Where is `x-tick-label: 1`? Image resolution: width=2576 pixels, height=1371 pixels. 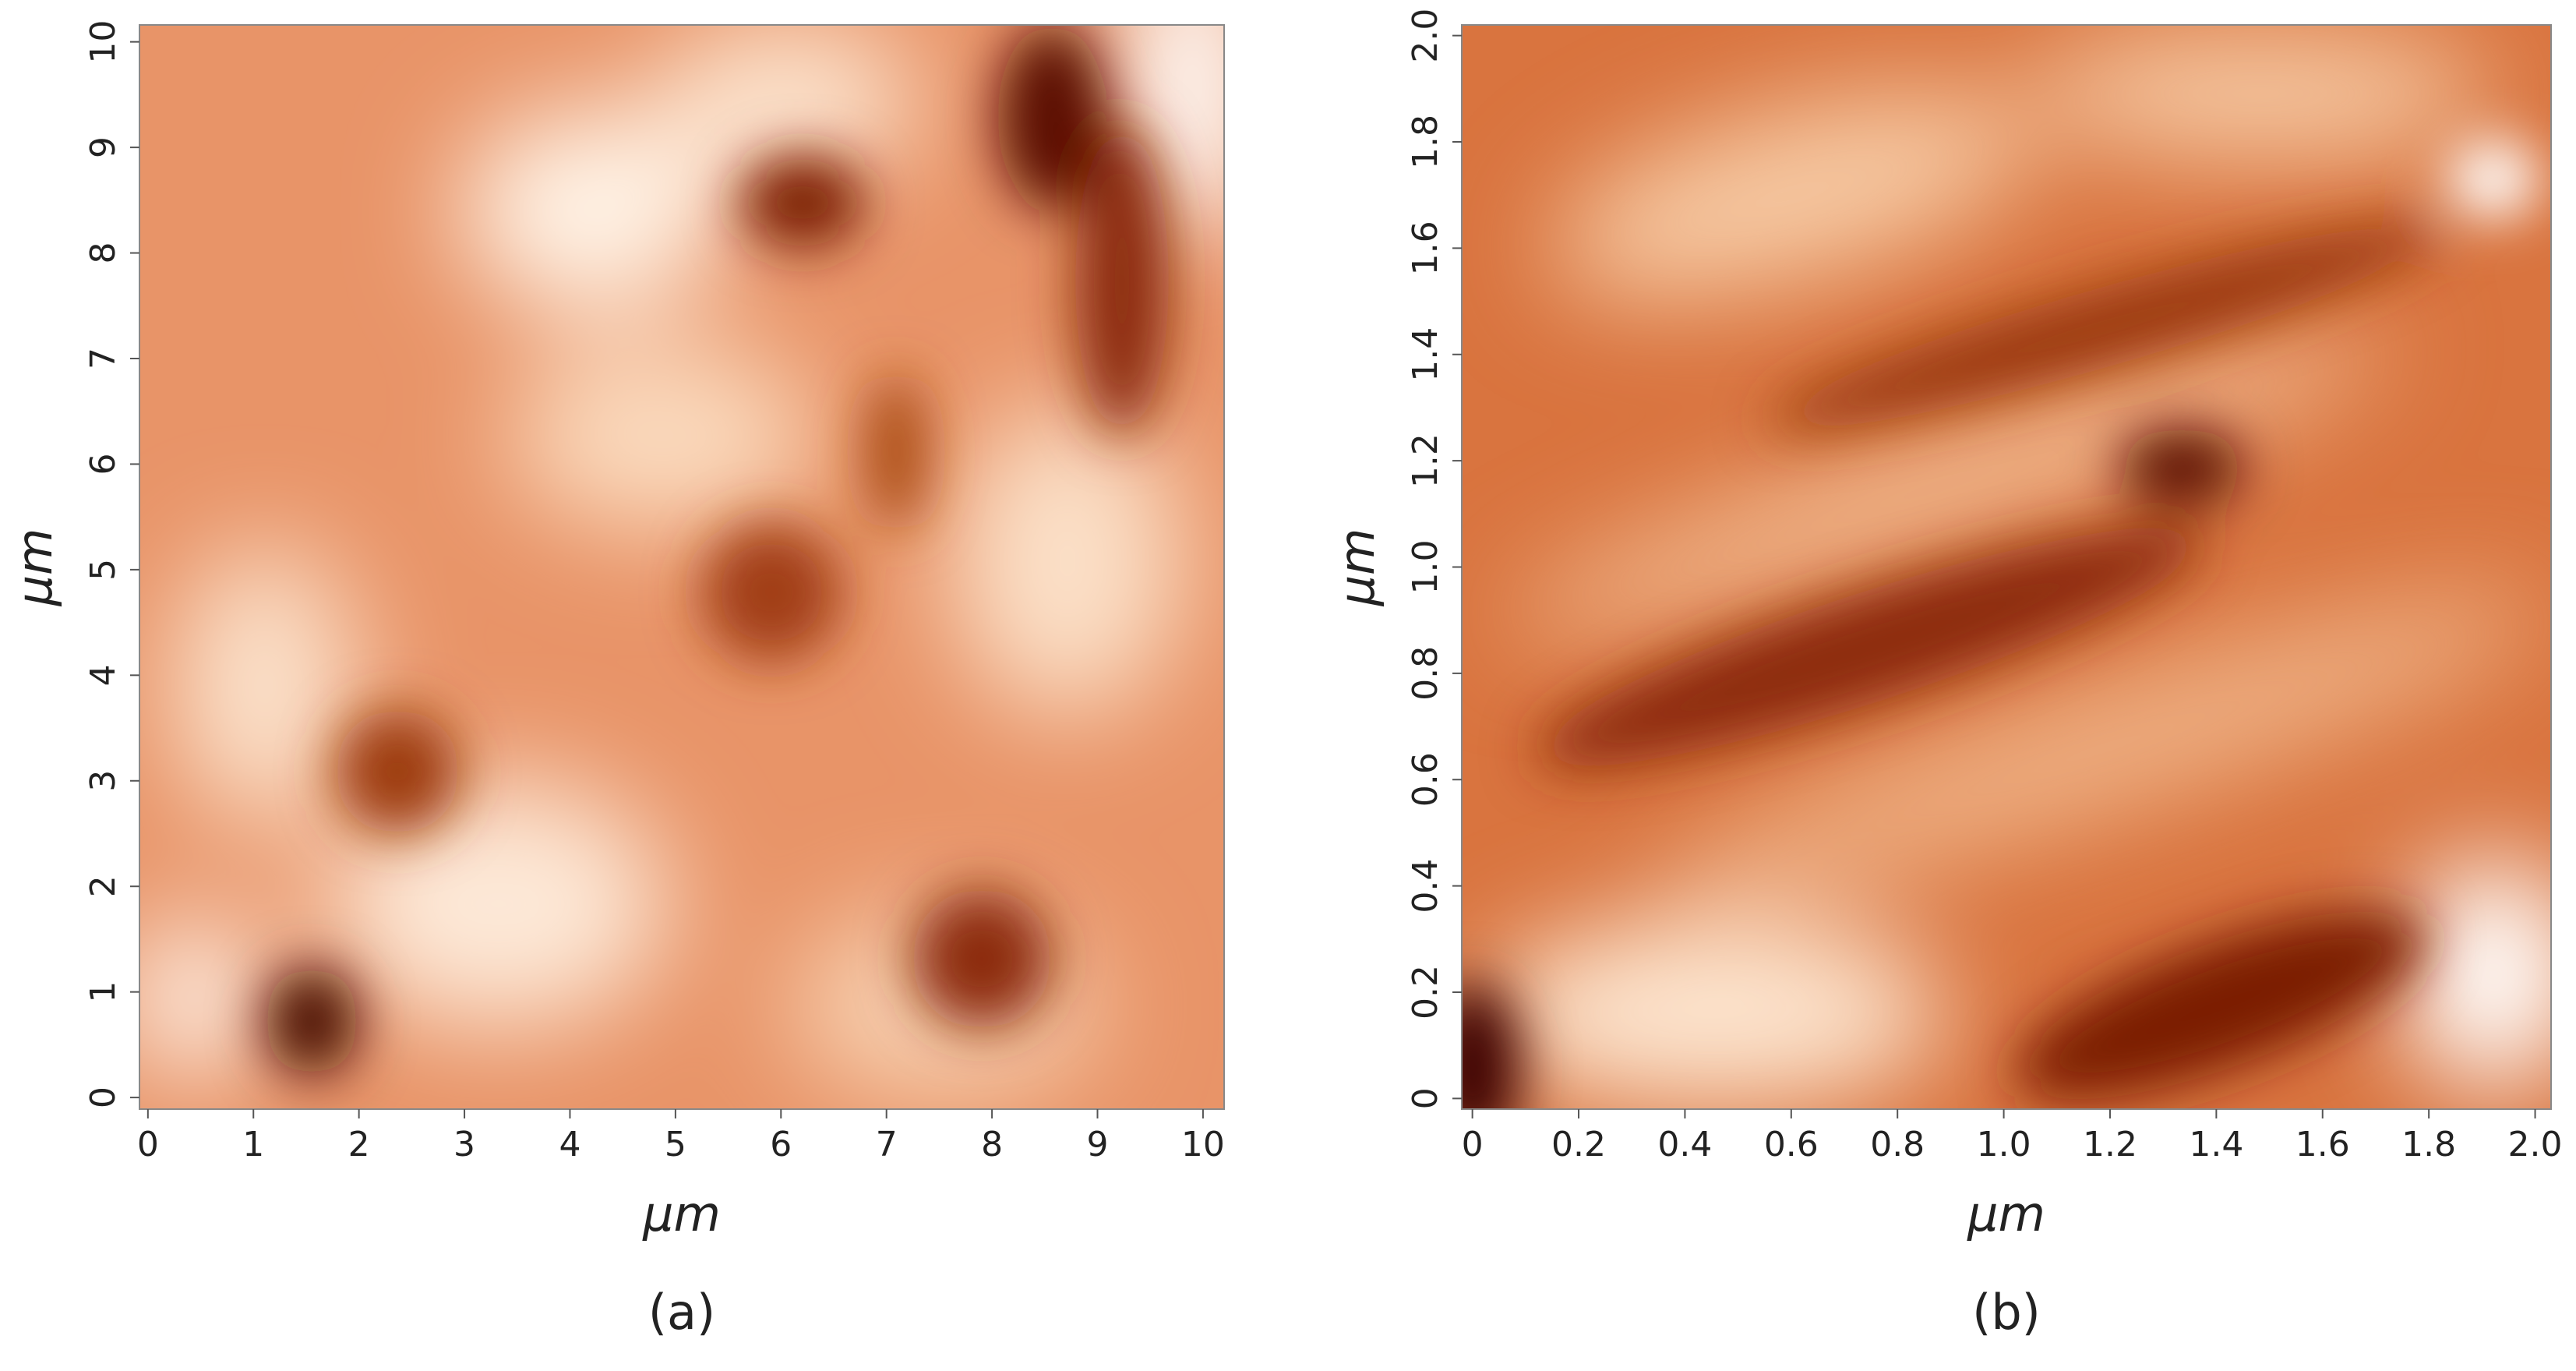 x-tick-label: 1 is located at coordinates (253, 1144).